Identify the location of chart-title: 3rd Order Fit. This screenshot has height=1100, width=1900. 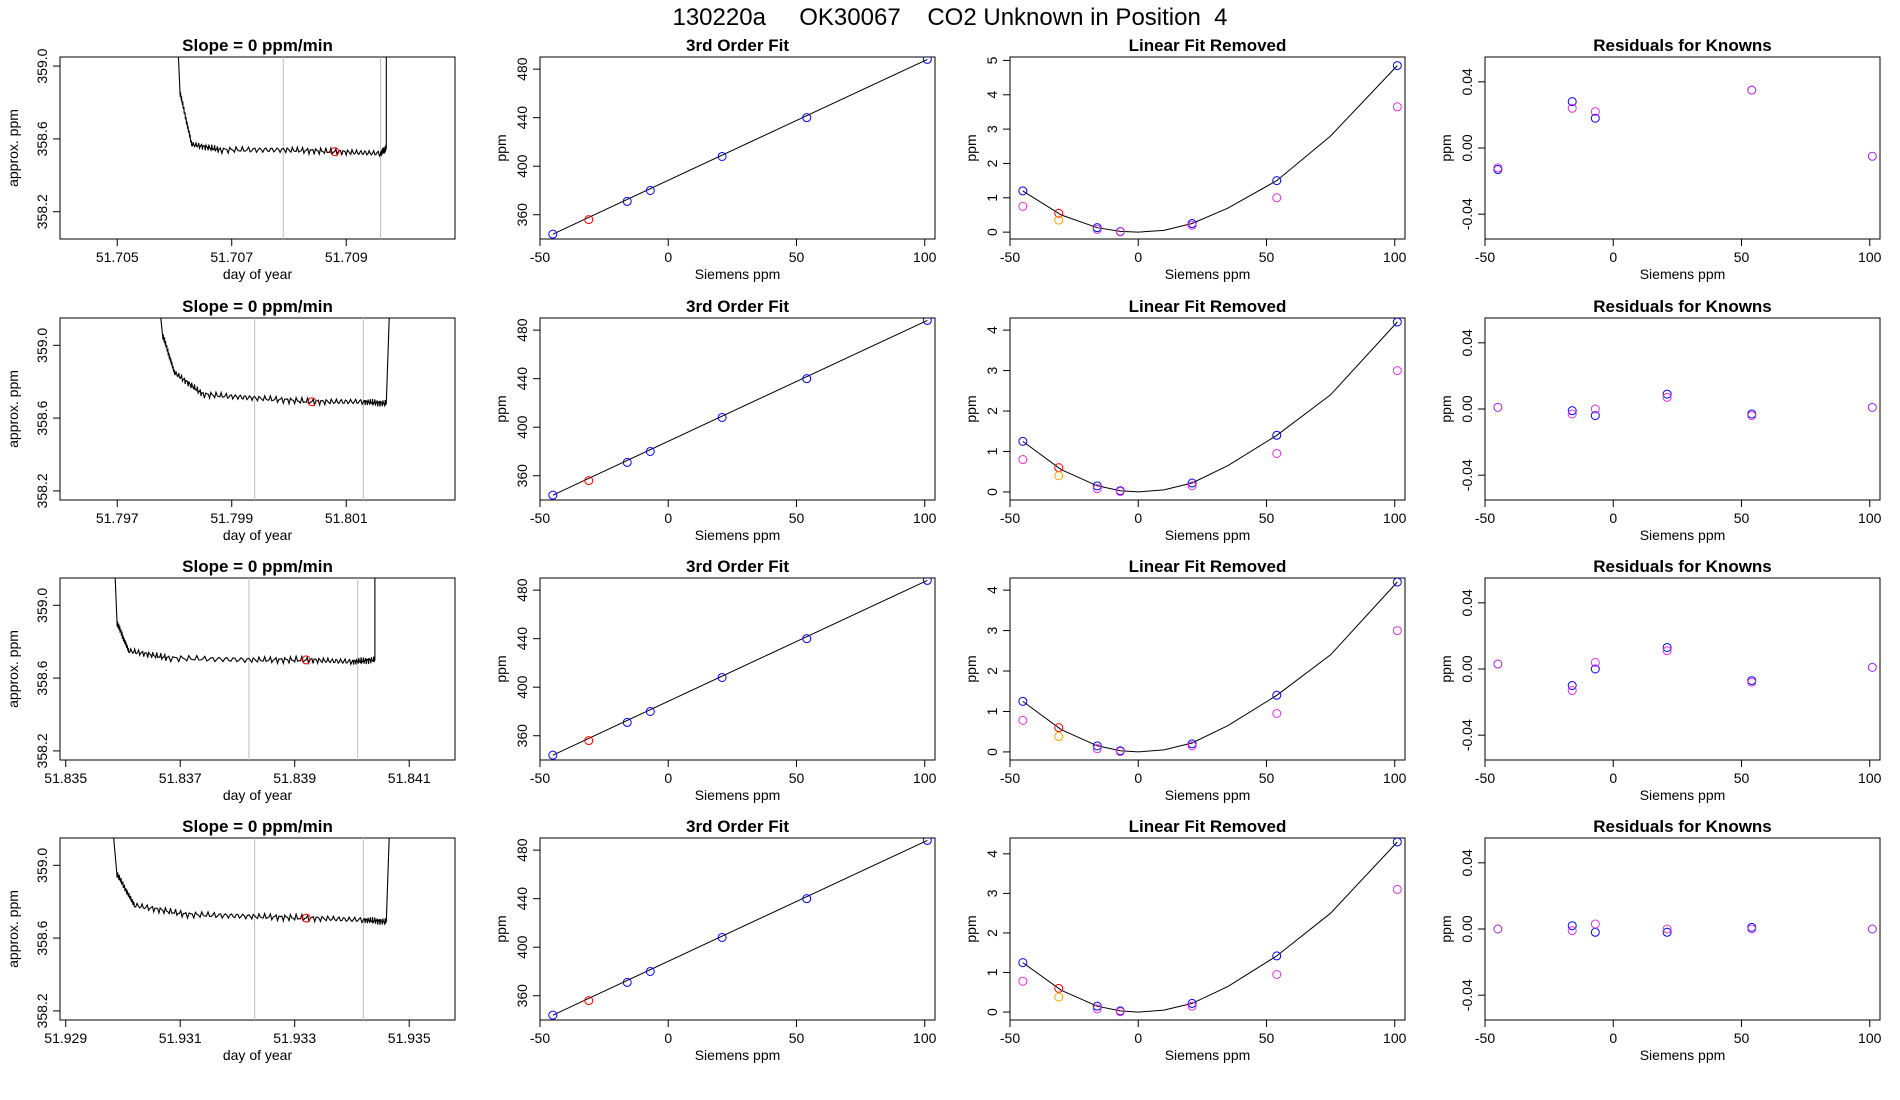
(737, 566).